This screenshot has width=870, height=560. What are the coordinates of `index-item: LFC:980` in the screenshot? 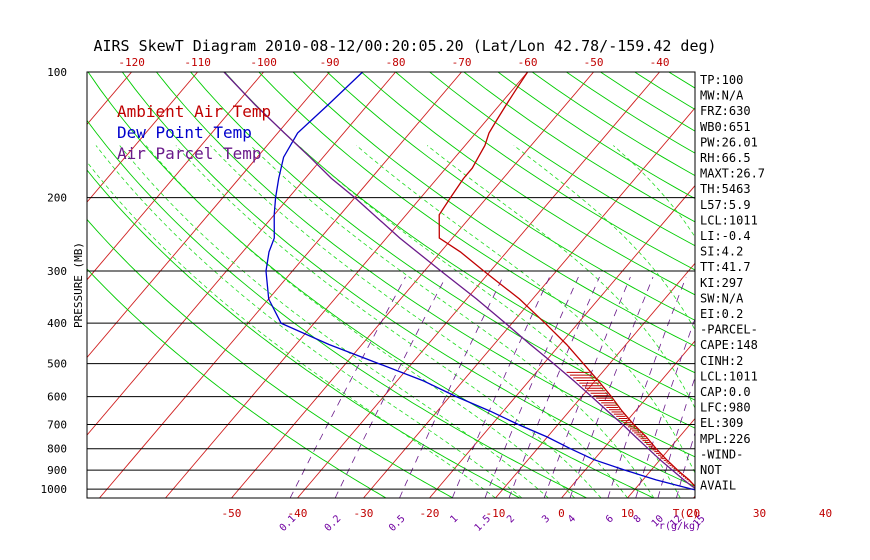 It's located at (725, 408).